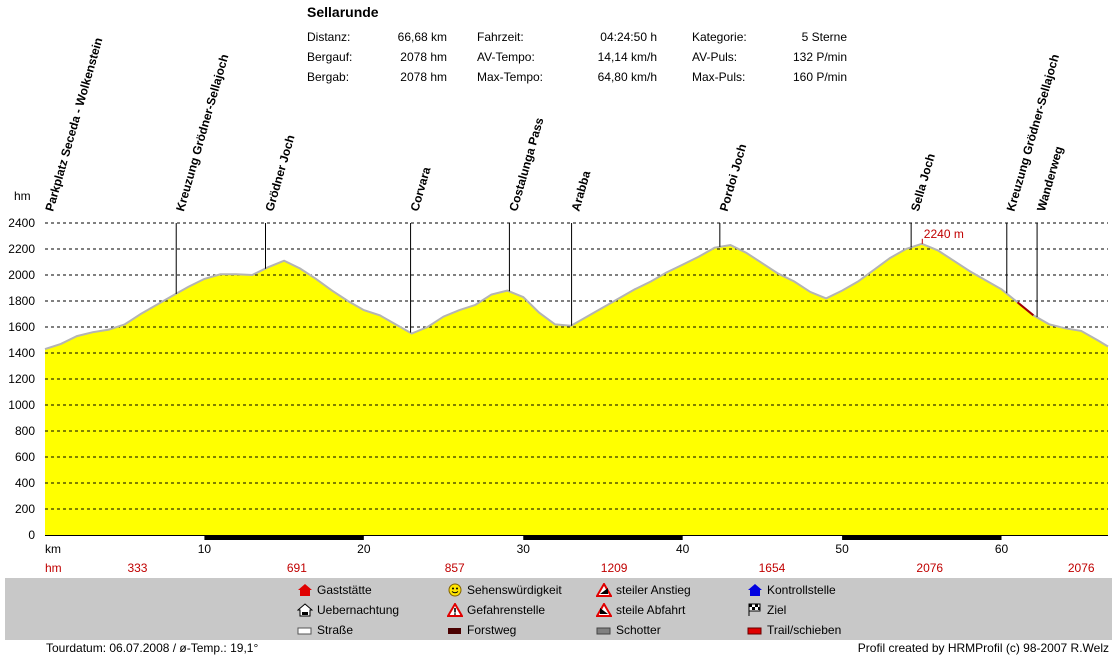 Image resolution: width=1115 pixels, height=655 pixels. What do you see at coordinates (627, 57) in the screenshot?
I see `stat-value-av-tempo: 14,14 km/h` at bounding box center [627, 57].